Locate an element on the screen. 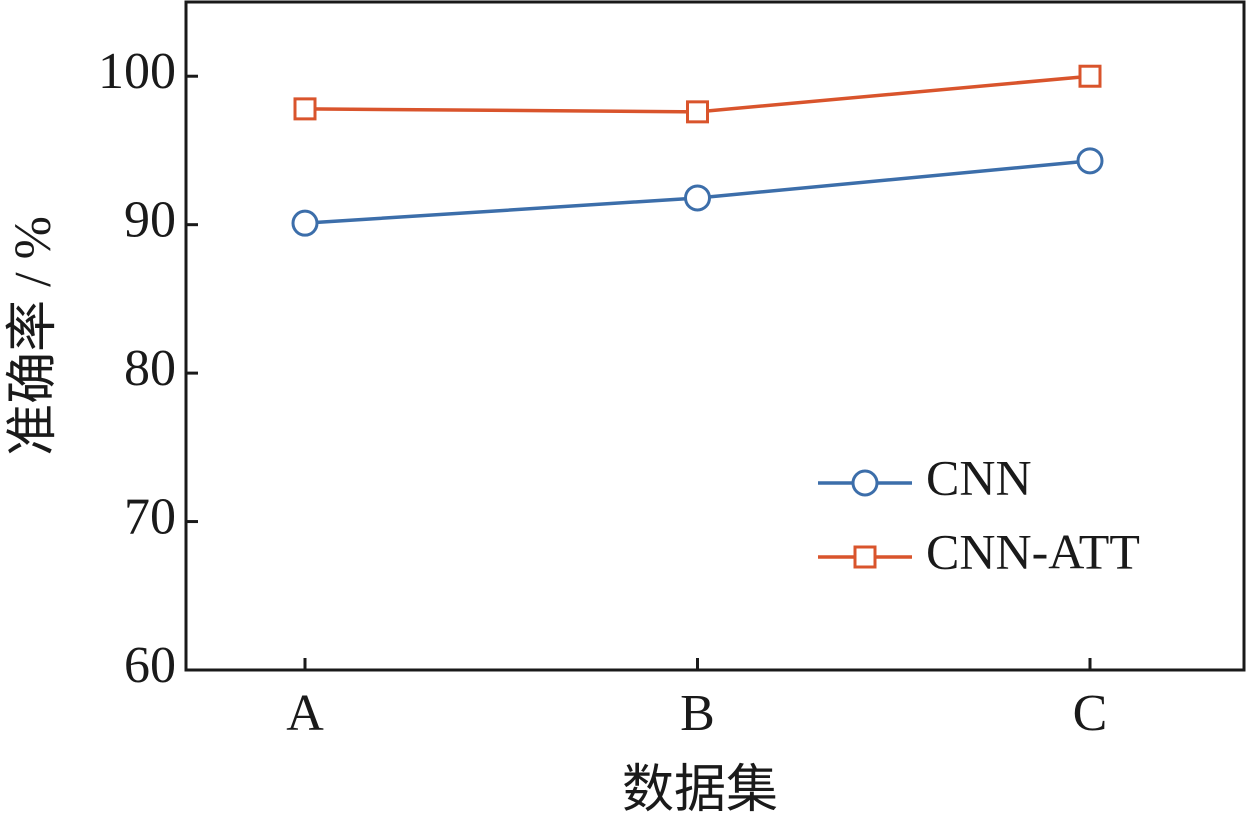  x-axis-title: 数据集 is located at coordinates (700, 790).